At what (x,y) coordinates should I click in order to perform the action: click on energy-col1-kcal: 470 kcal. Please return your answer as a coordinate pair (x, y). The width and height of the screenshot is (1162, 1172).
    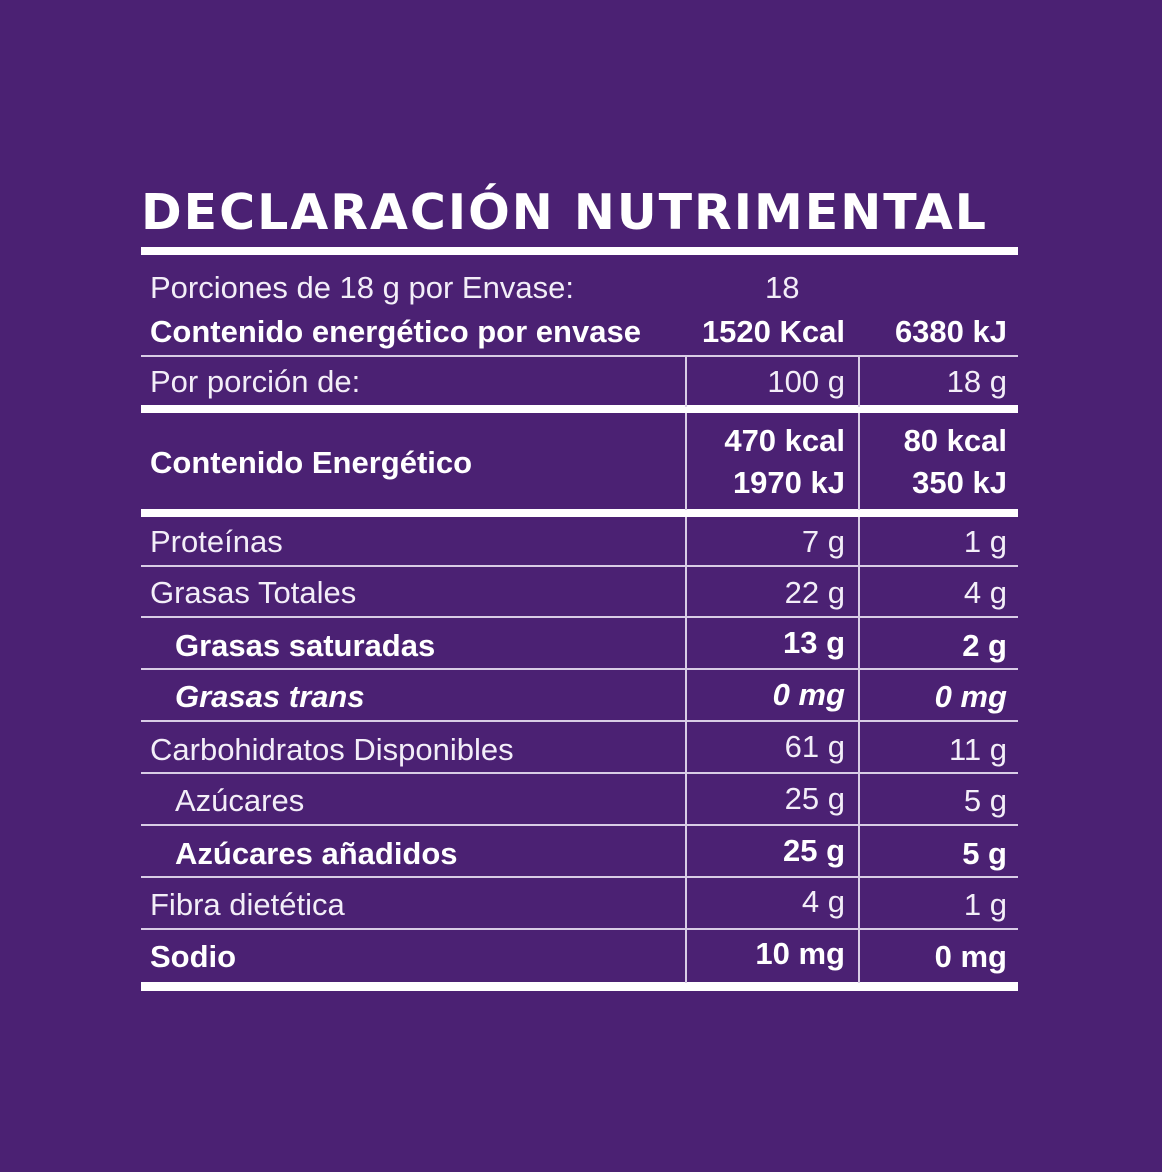
    Looking at the image, I should click on (784, 440).